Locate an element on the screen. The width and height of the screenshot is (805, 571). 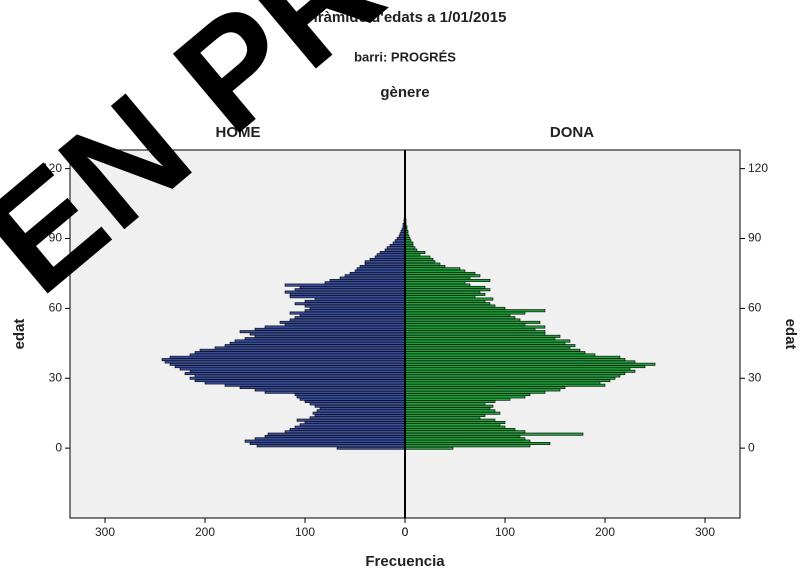
y-tick-label: 90 is located at coordinates (56, 238).